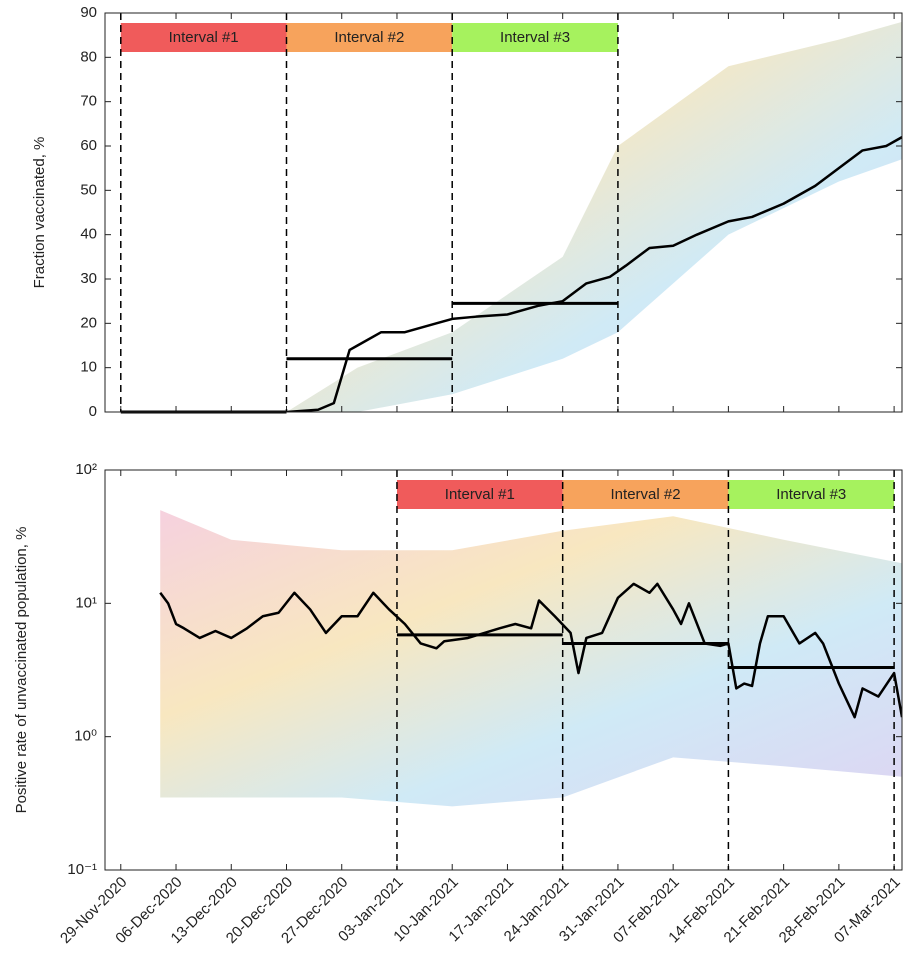  I want to click on y-tick-label: 80, so click(88, 56).